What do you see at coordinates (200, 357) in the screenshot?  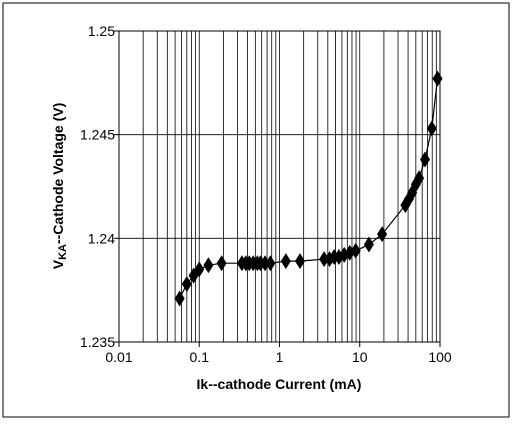 I see `x-tick-label: 0.1` at bounding box center [200, 357].